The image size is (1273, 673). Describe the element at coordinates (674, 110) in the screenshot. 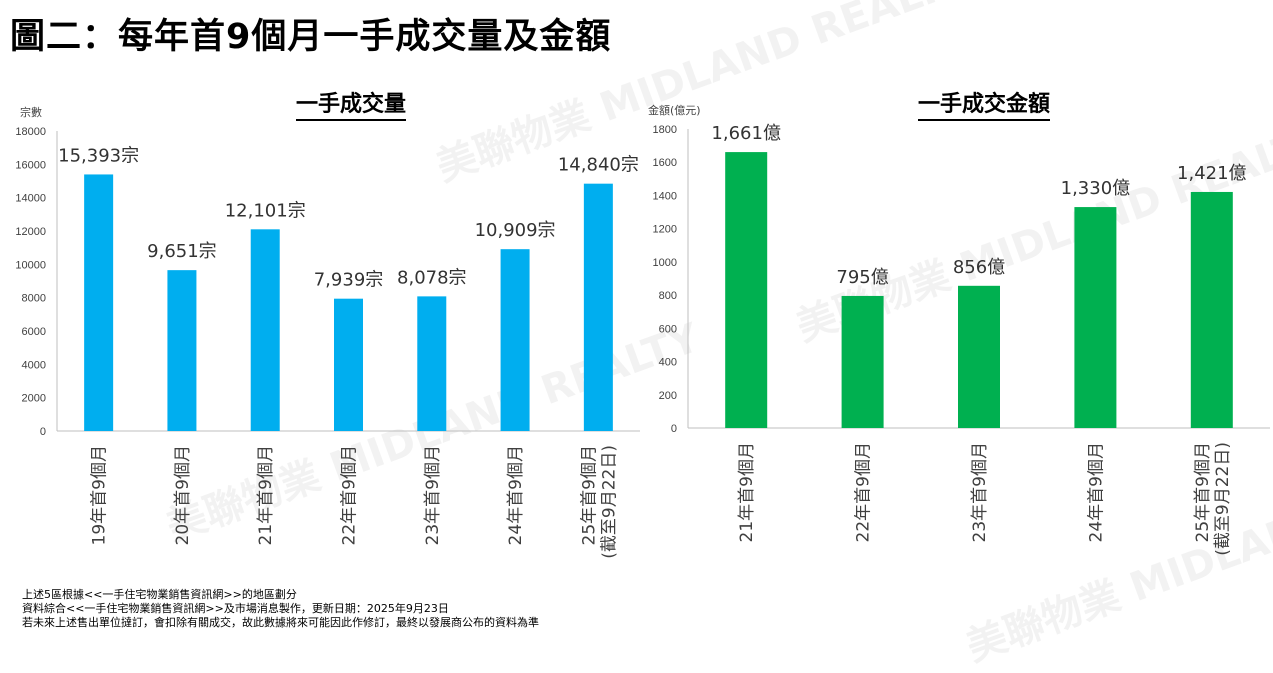

I see `y-axis-label-amount: 金額(億元)` at that location.